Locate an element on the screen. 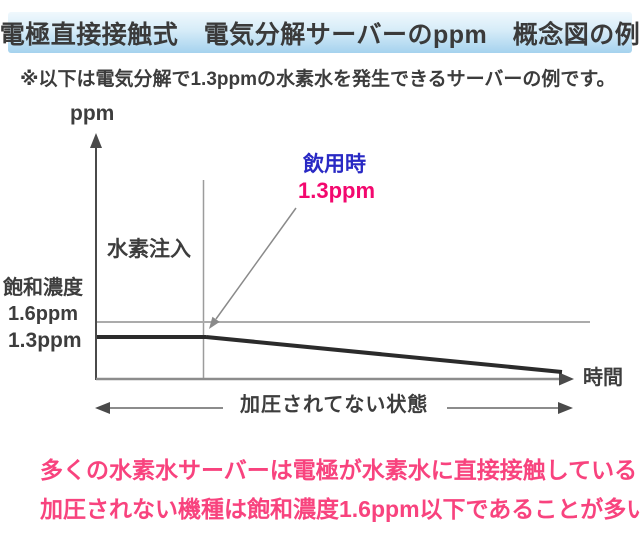 This screenshot has width=640, height=545. concentration-decline-line is located at coordinates (384, 354).